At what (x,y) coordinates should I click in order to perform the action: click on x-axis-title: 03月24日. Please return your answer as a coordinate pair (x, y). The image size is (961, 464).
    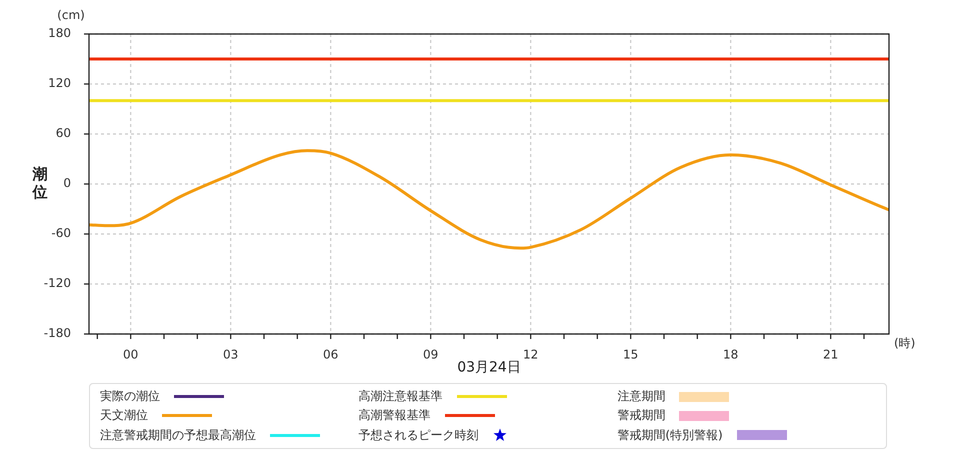
    Looking at the image, I should click on (489, 368).